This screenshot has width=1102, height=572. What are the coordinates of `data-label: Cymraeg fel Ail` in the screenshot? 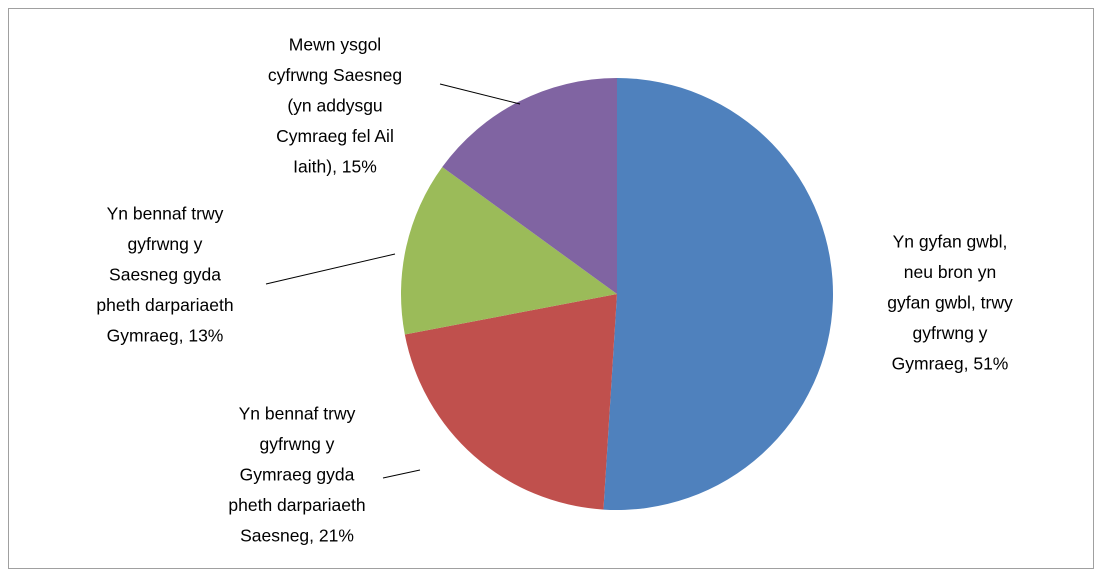 It's located at (335, 136).